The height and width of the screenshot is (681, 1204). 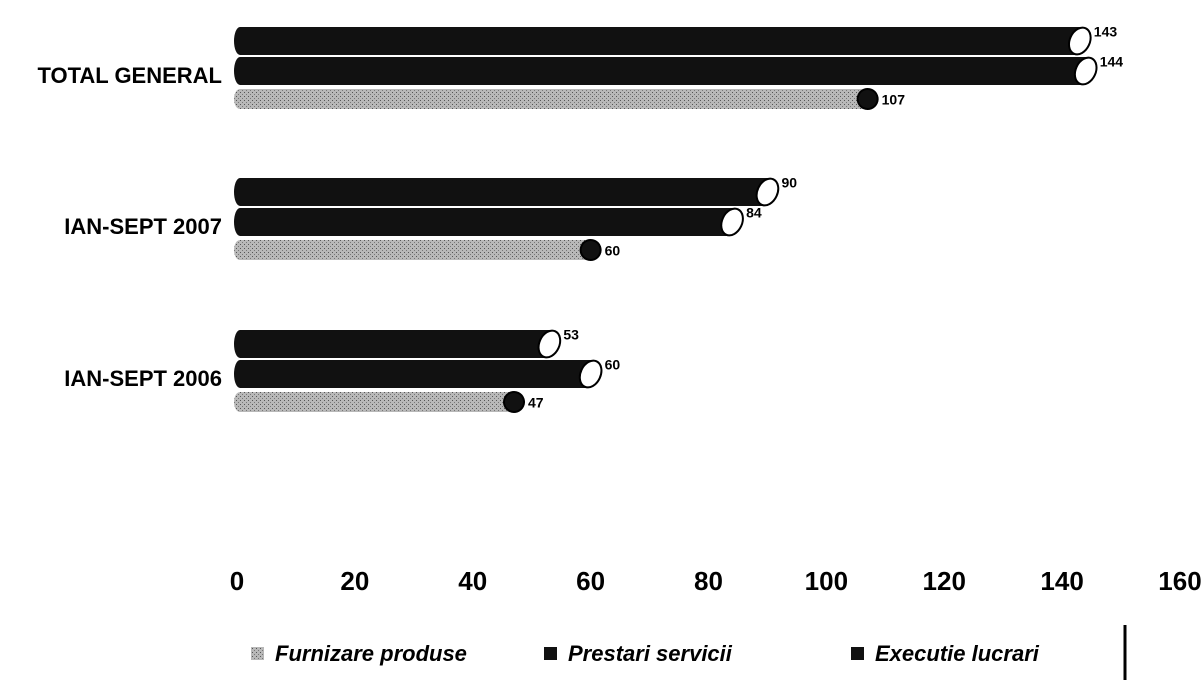 What do you see at coordinates (590, 581) in the screenshot?
I see `x-tick-label: 60` at bounding box center [590, 581].